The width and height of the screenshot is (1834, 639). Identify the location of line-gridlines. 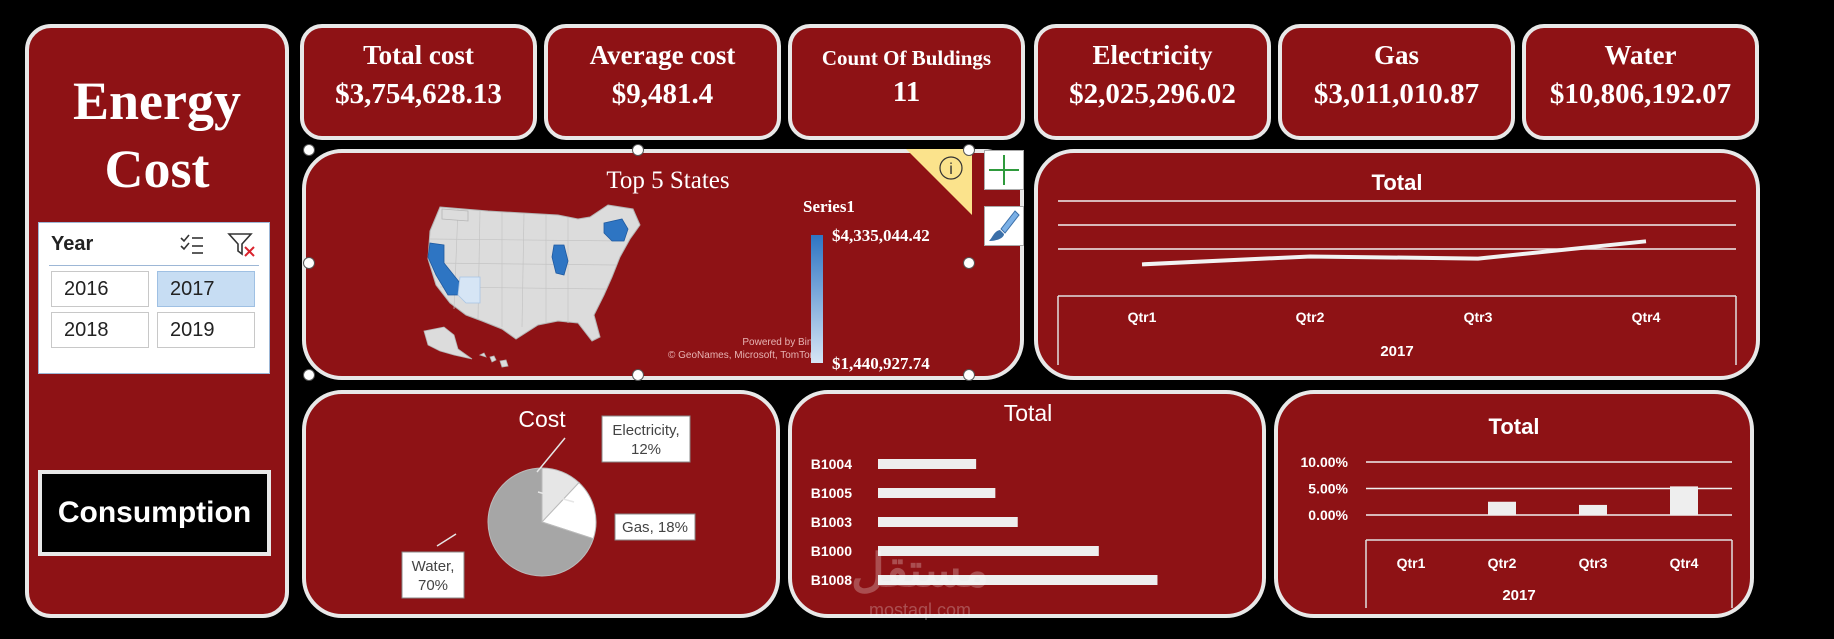
(1397, 225).